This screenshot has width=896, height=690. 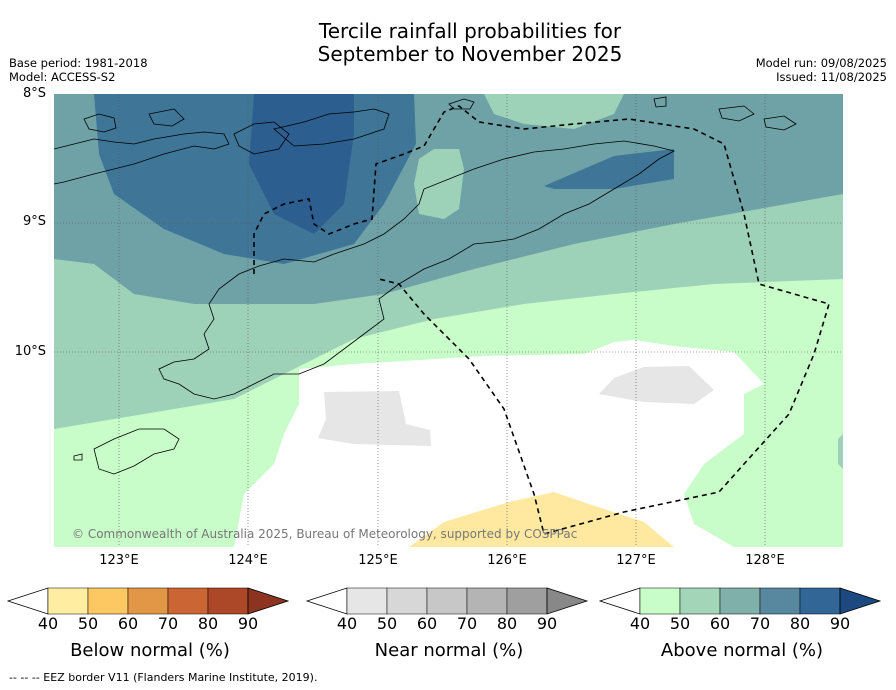 I want to click on zone-above-70-east, so click(x=609, y=169).